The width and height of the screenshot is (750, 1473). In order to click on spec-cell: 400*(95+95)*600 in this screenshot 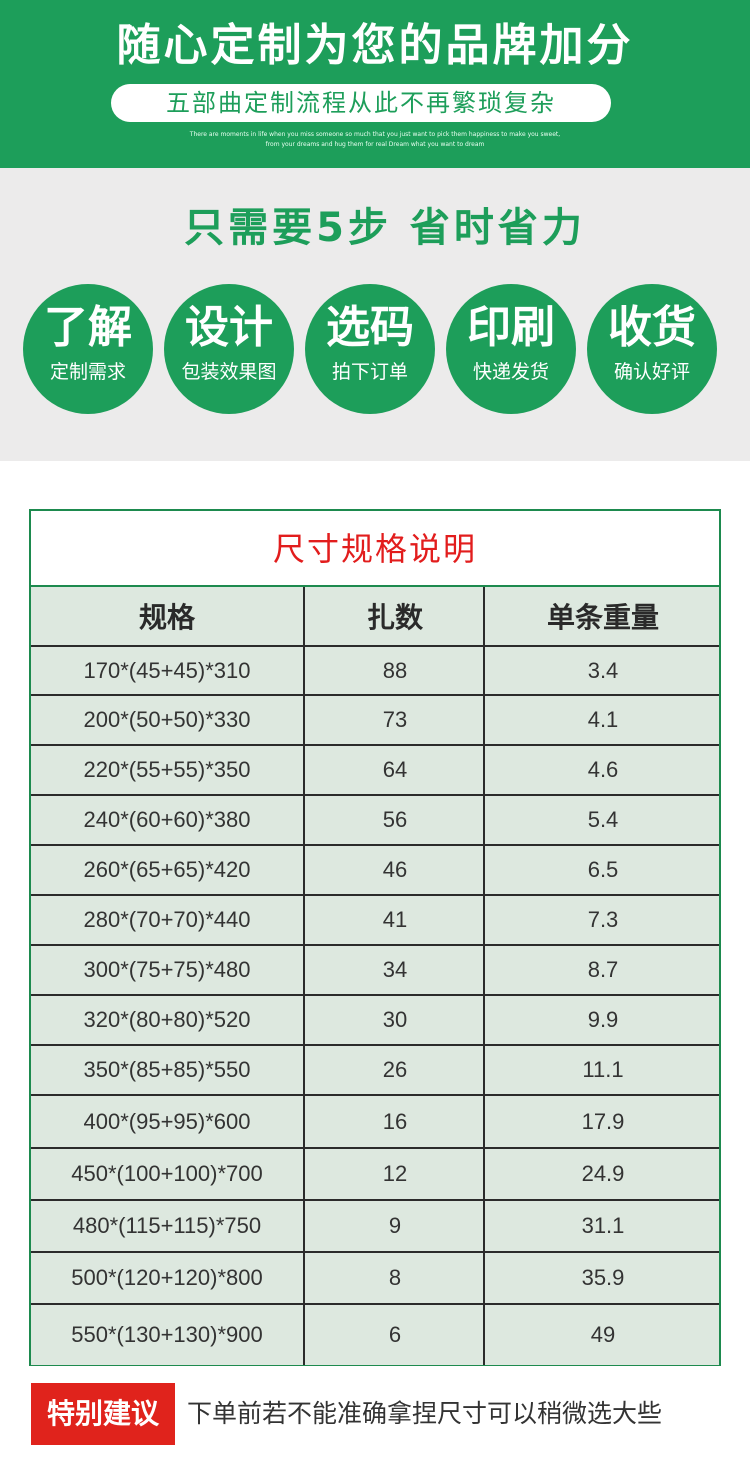, I will do `click(168, 1121)`.